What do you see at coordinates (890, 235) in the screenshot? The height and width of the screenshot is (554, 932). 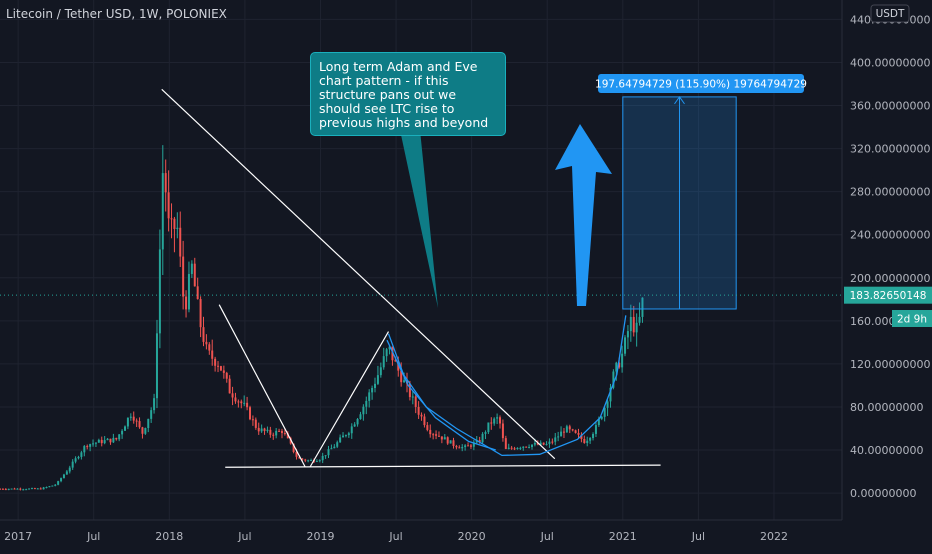 I see `y-tick-label: 240.00000000` at bounding box center [890, 235].